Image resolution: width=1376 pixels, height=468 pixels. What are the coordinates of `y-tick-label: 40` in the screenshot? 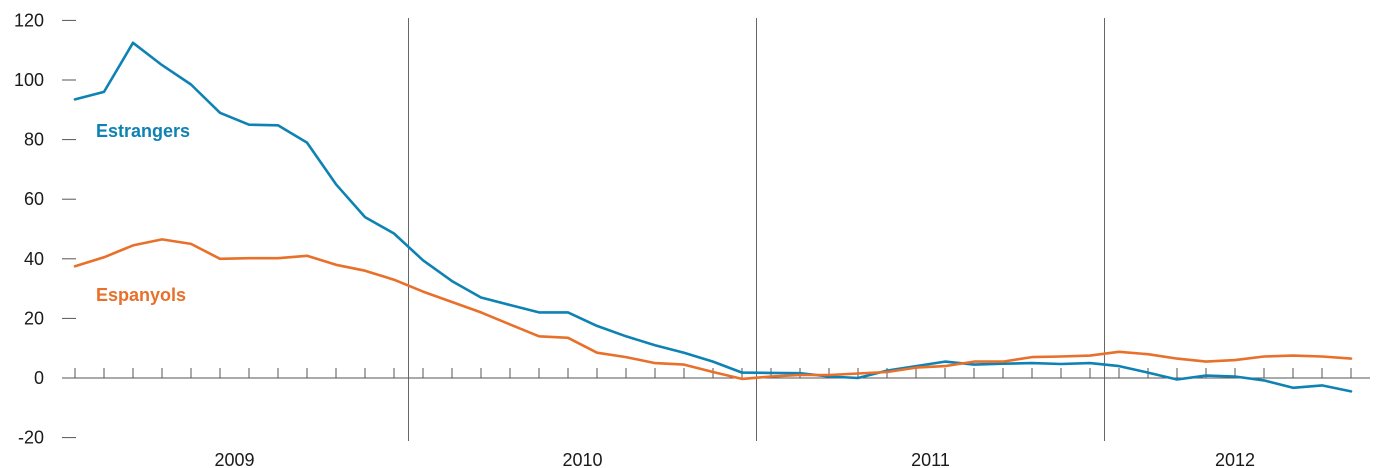 It's located at (34, 259).